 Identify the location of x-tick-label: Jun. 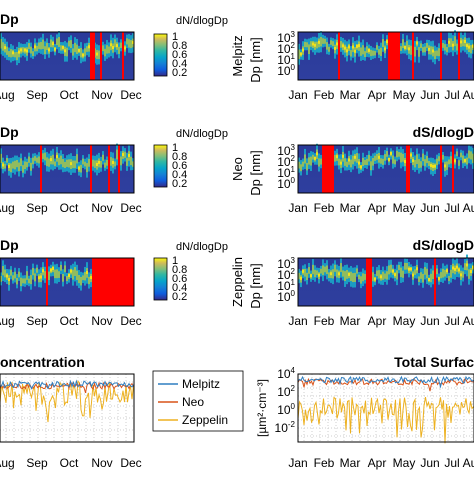
(429, 321).